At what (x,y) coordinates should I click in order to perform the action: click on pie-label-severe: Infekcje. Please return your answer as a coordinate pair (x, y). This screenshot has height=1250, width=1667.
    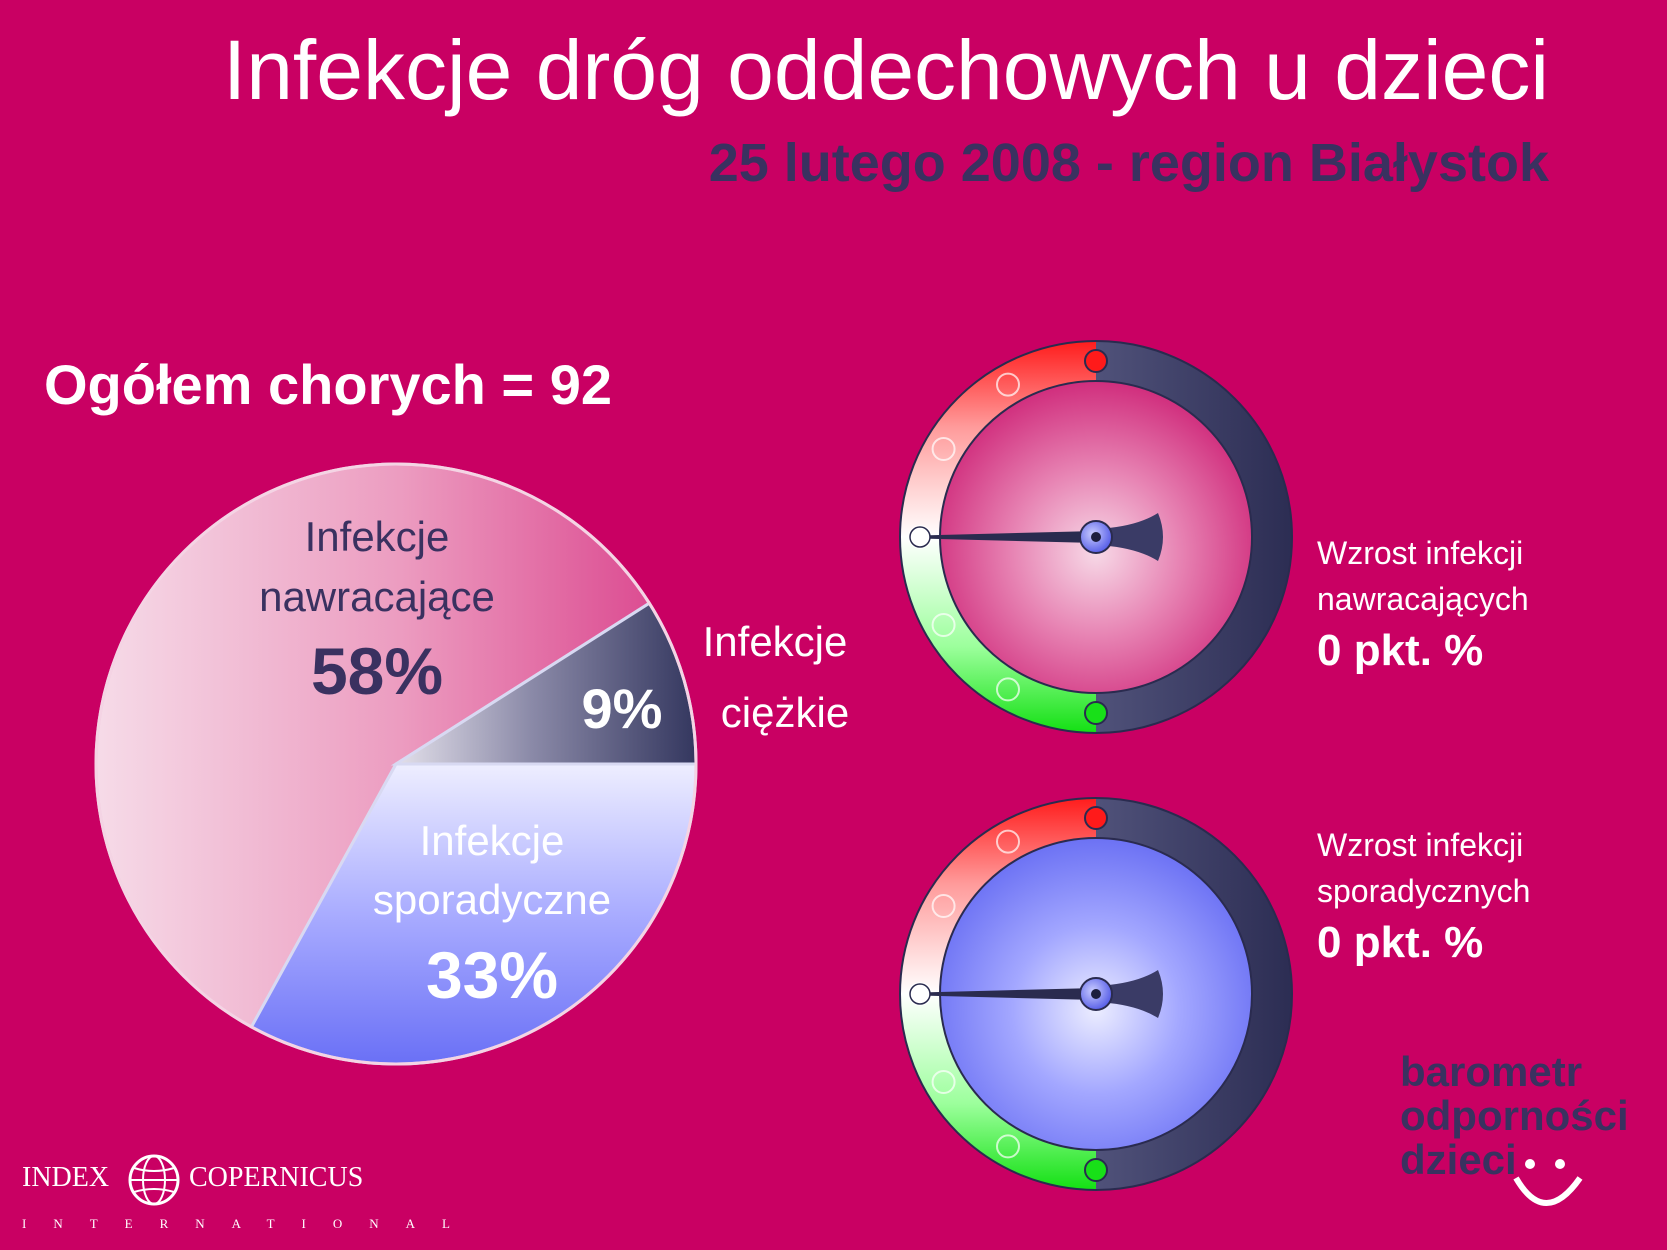
    Looking at the image, I should click on (775, 641).